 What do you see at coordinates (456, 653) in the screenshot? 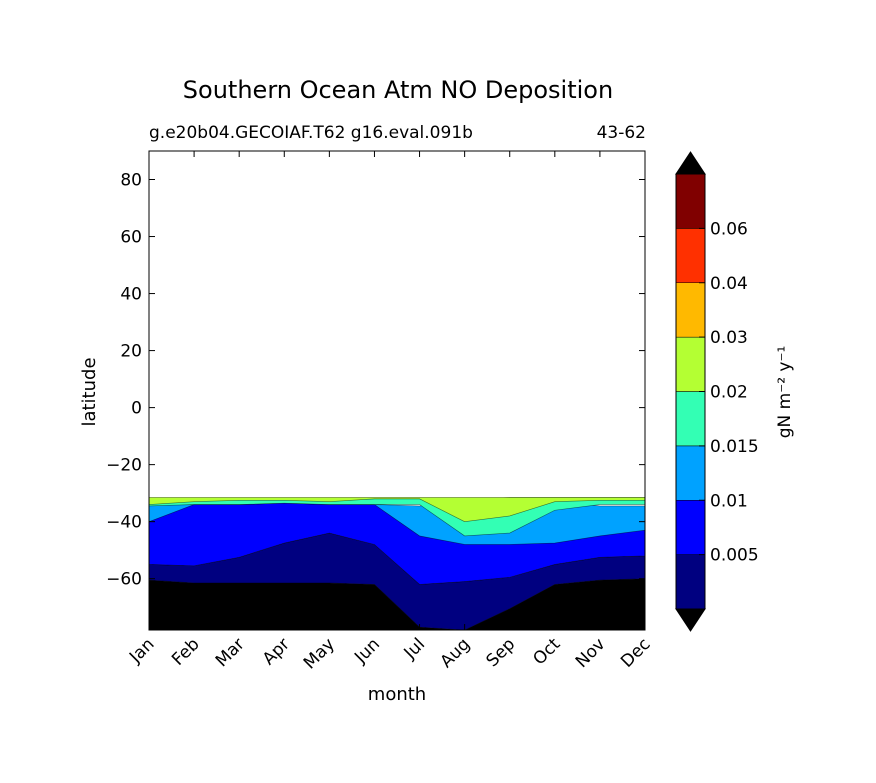
I see `x-tick-label: Aug` at bounding box center [456, 653].